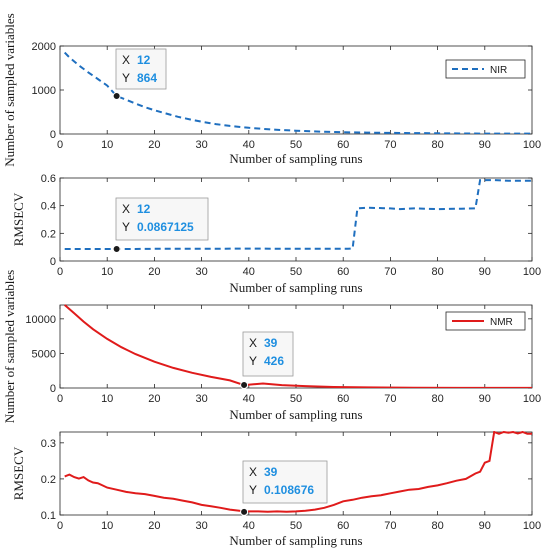 This screenshot has width=550, height=559. Describe the element at coordinates (165, 227) in the screenshot. I see `datatip-y-value: 0.0867125` at that location.